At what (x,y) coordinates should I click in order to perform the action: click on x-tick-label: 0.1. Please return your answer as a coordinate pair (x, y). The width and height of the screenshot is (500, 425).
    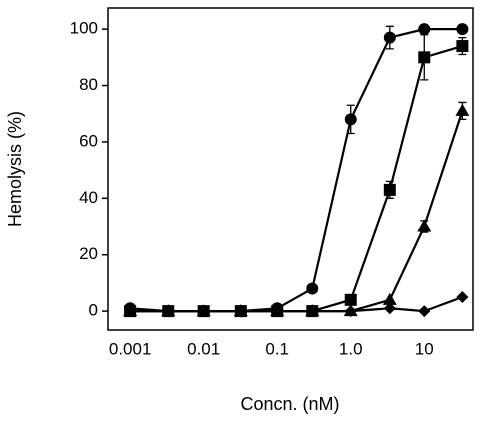
    Looking at the image, I should click on (277, 348).